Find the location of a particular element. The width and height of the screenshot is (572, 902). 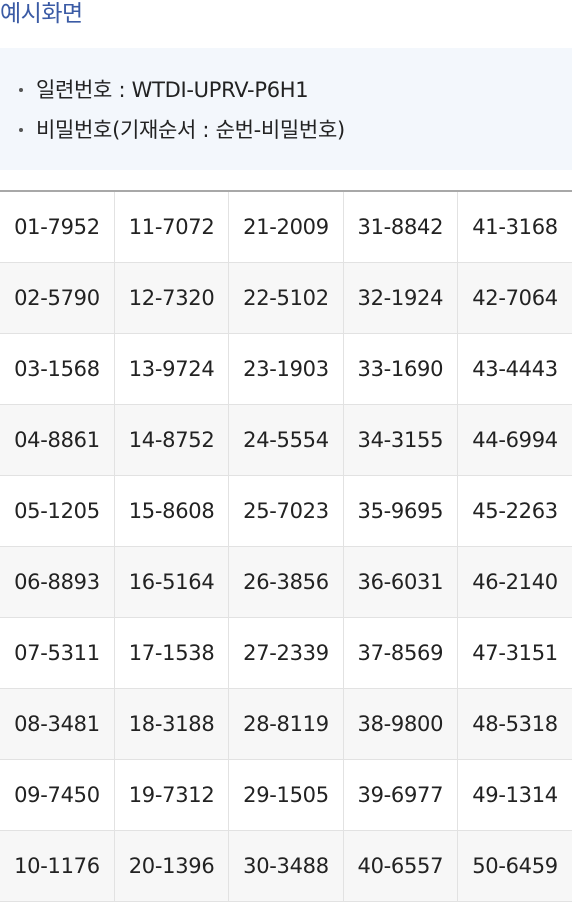

code-cell: 24-5554 is located at coordinates (286, 440).